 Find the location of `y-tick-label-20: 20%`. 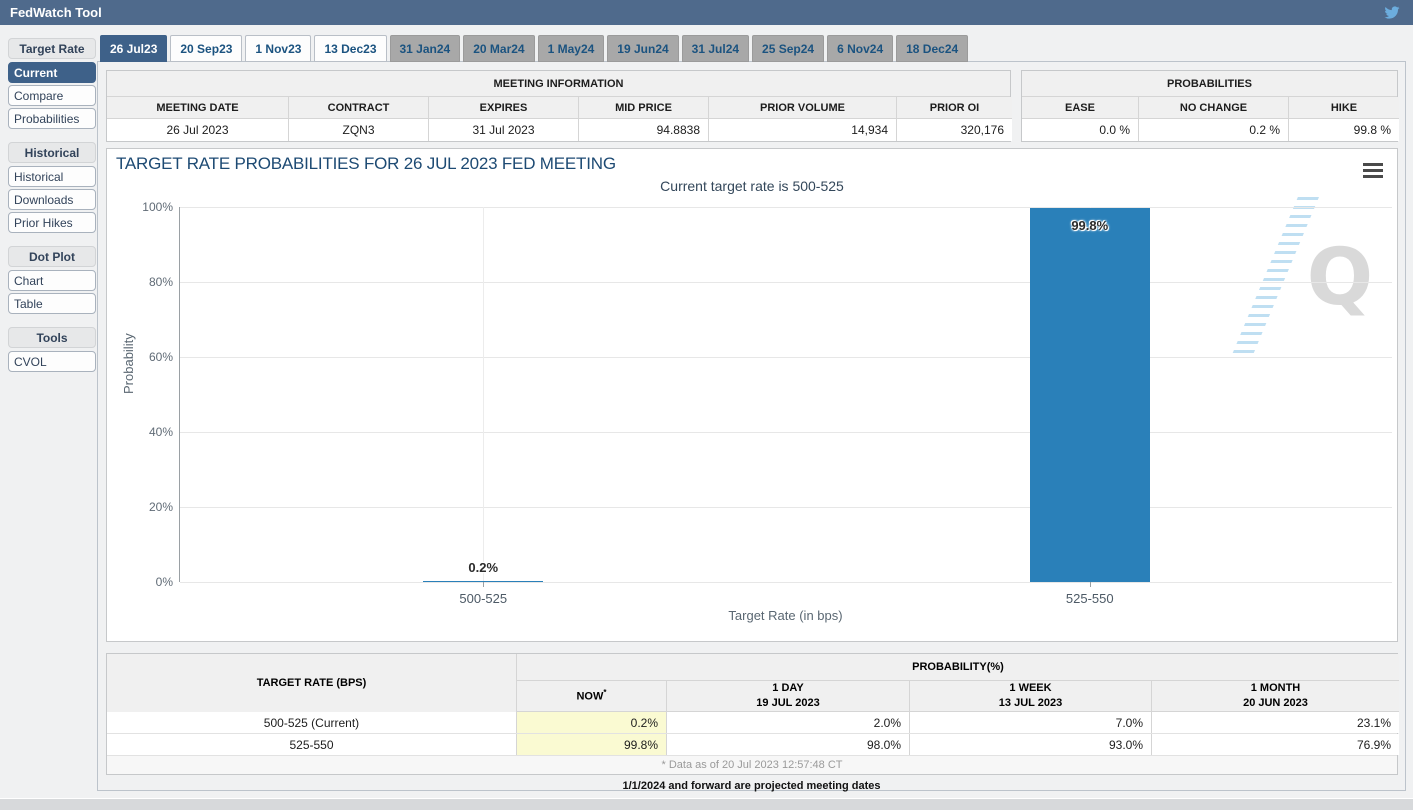

y-tick-label-20: 20% is located at coordinates (160, 507).